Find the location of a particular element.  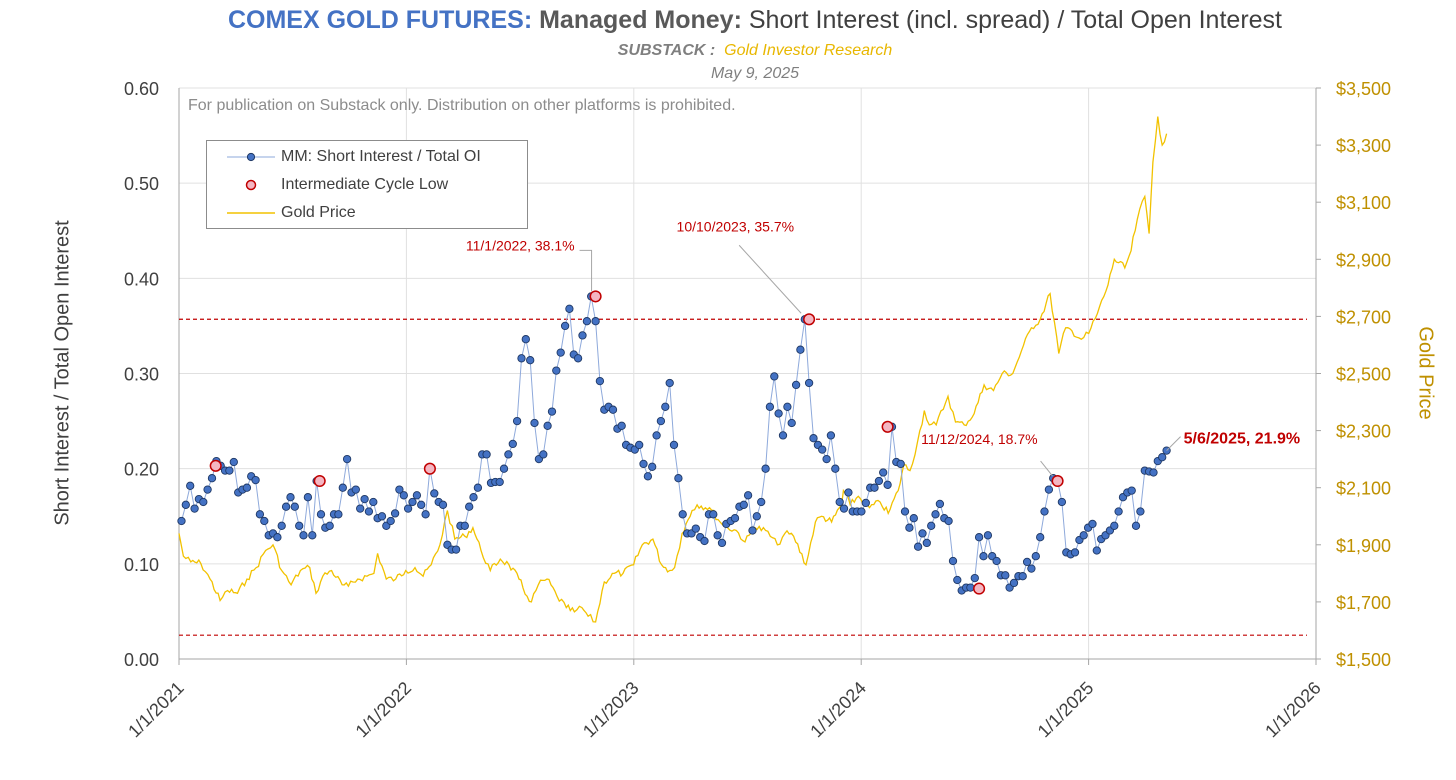

y-axis-label: Short Interest / Total Open Interest is located at coordinates (62, 373).